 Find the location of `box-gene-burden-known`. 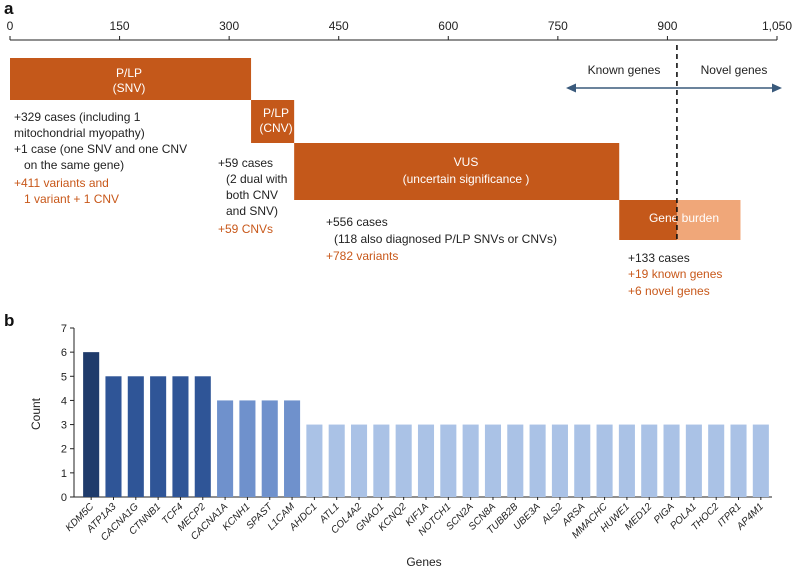

box-gene-burden-known is located at coordinates (648, 220).